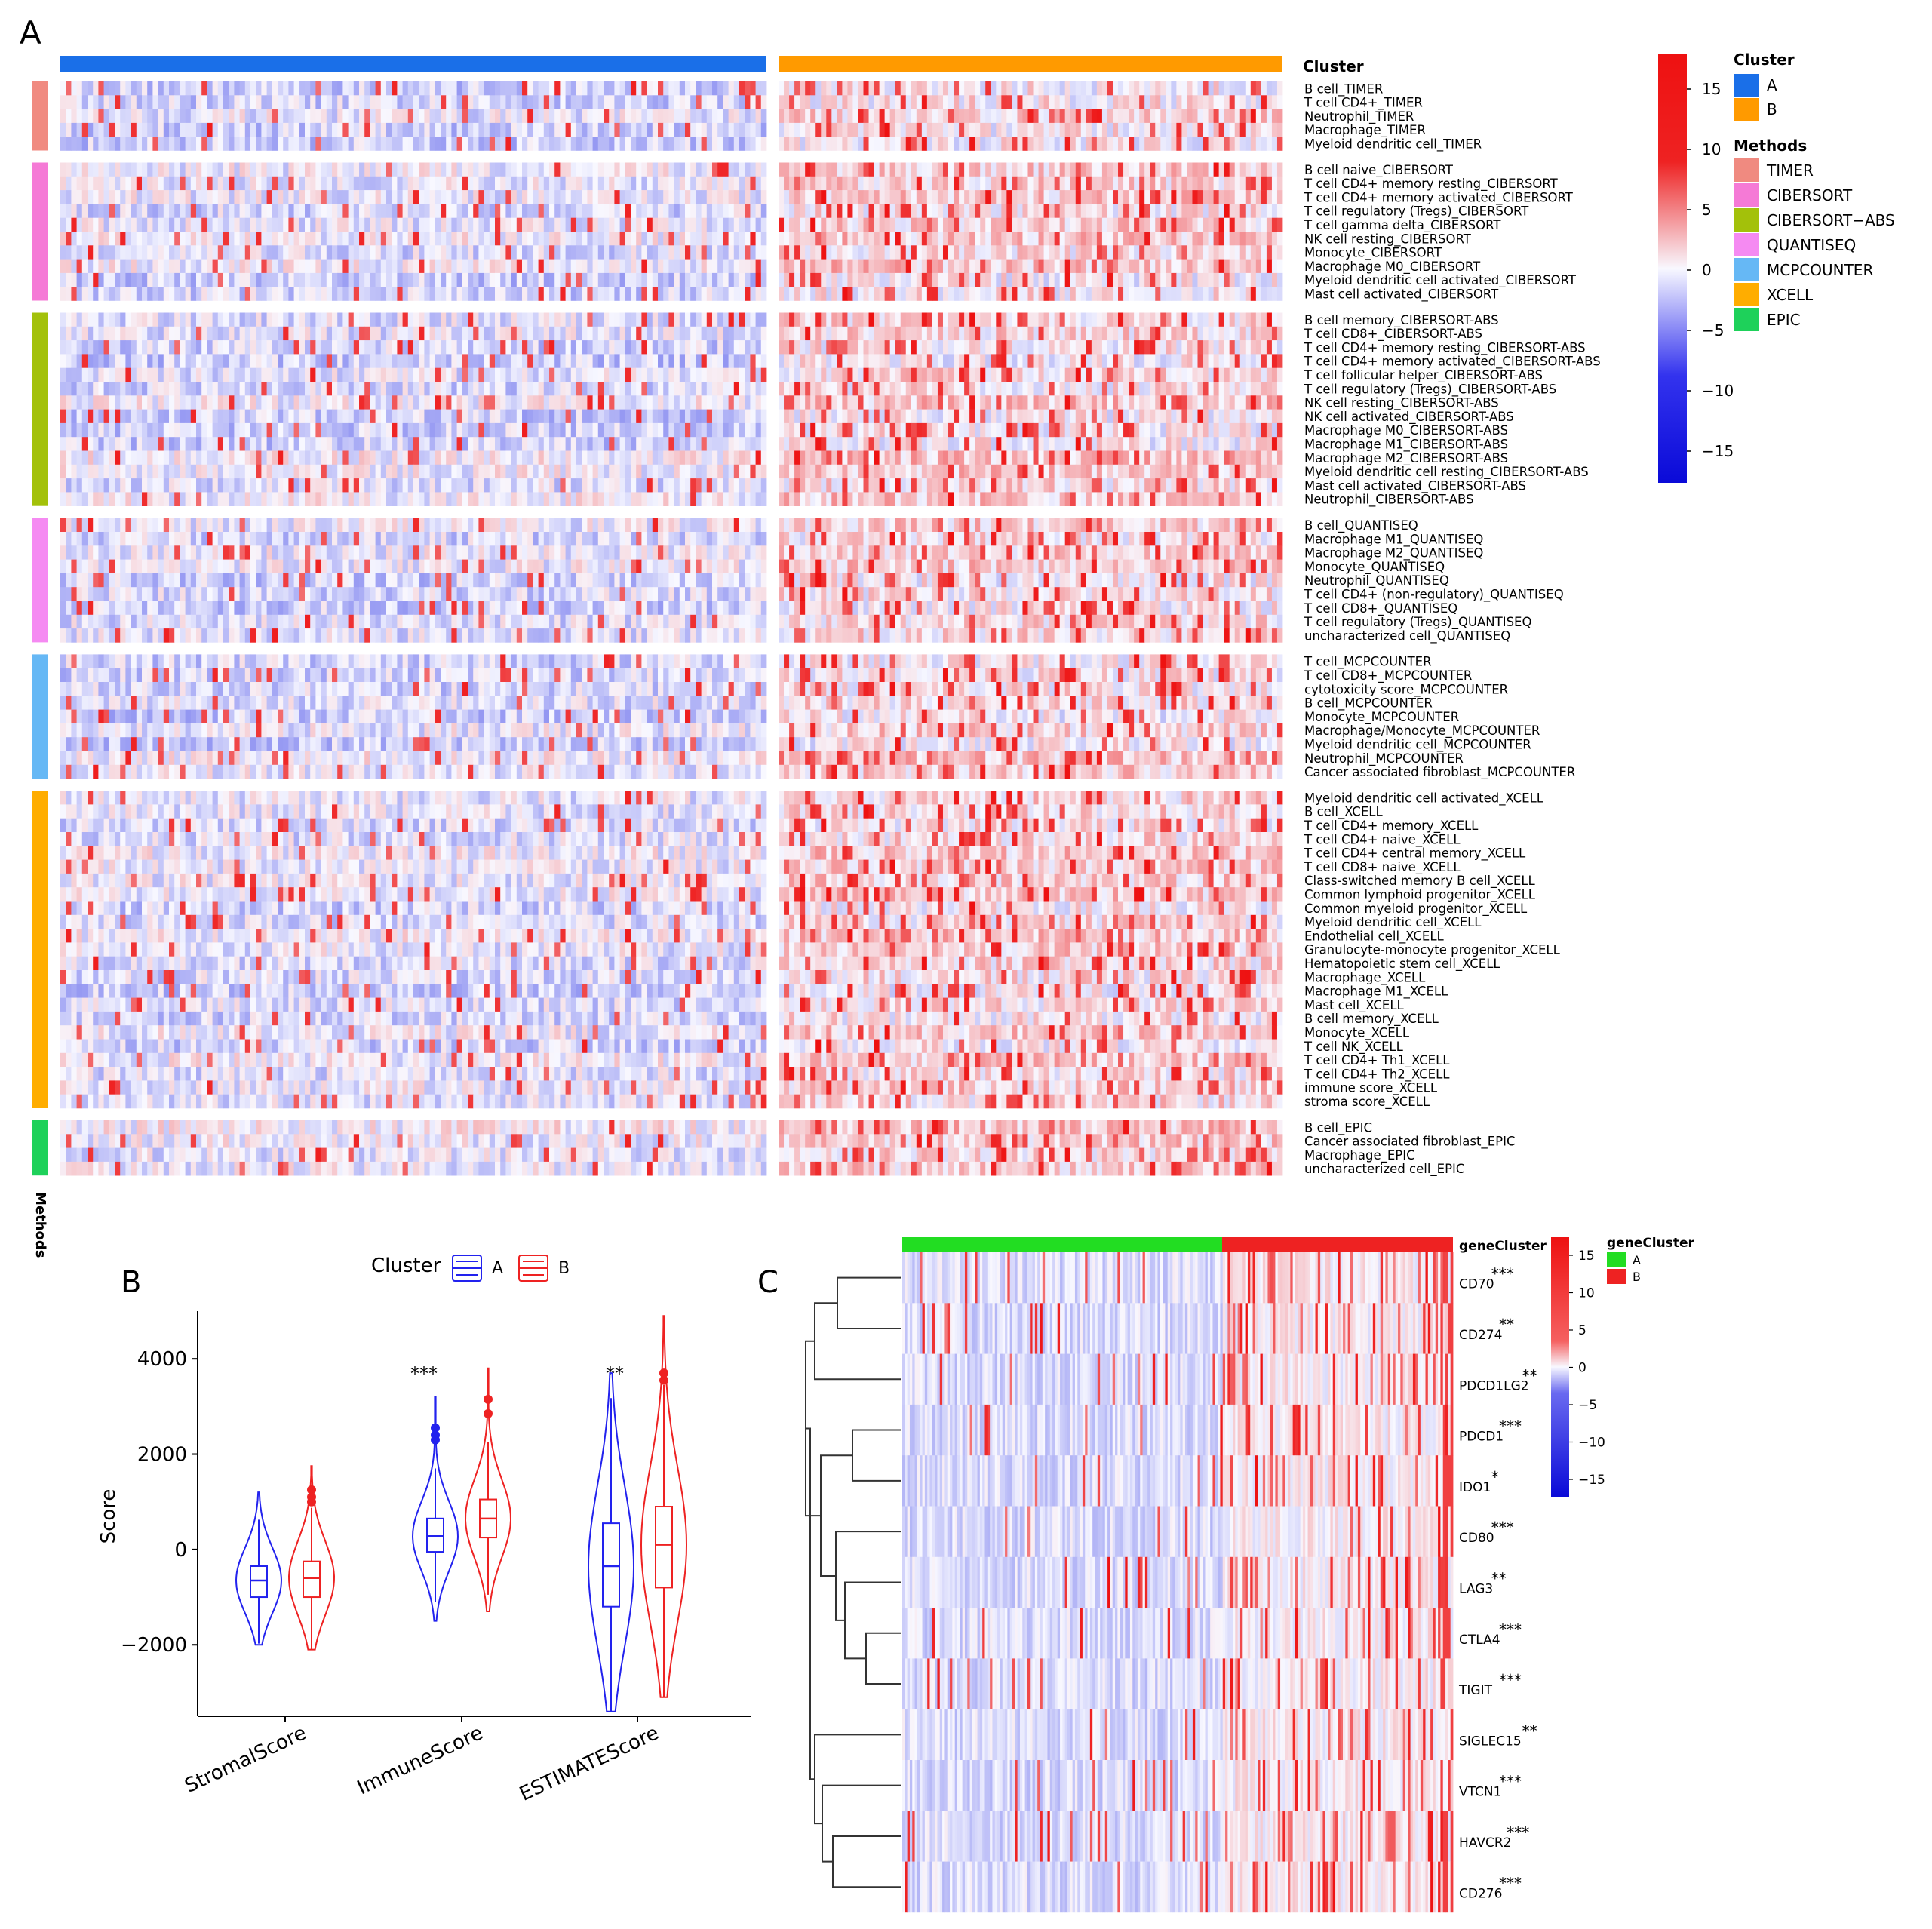 Image resolution: width=1932 pixels, height=1929 pixels. What do you see at coordinates (1480, 1893) in the screenshot?
I see `checkpoint-gene-label: CD276` at bounding box center [1480, 1893].